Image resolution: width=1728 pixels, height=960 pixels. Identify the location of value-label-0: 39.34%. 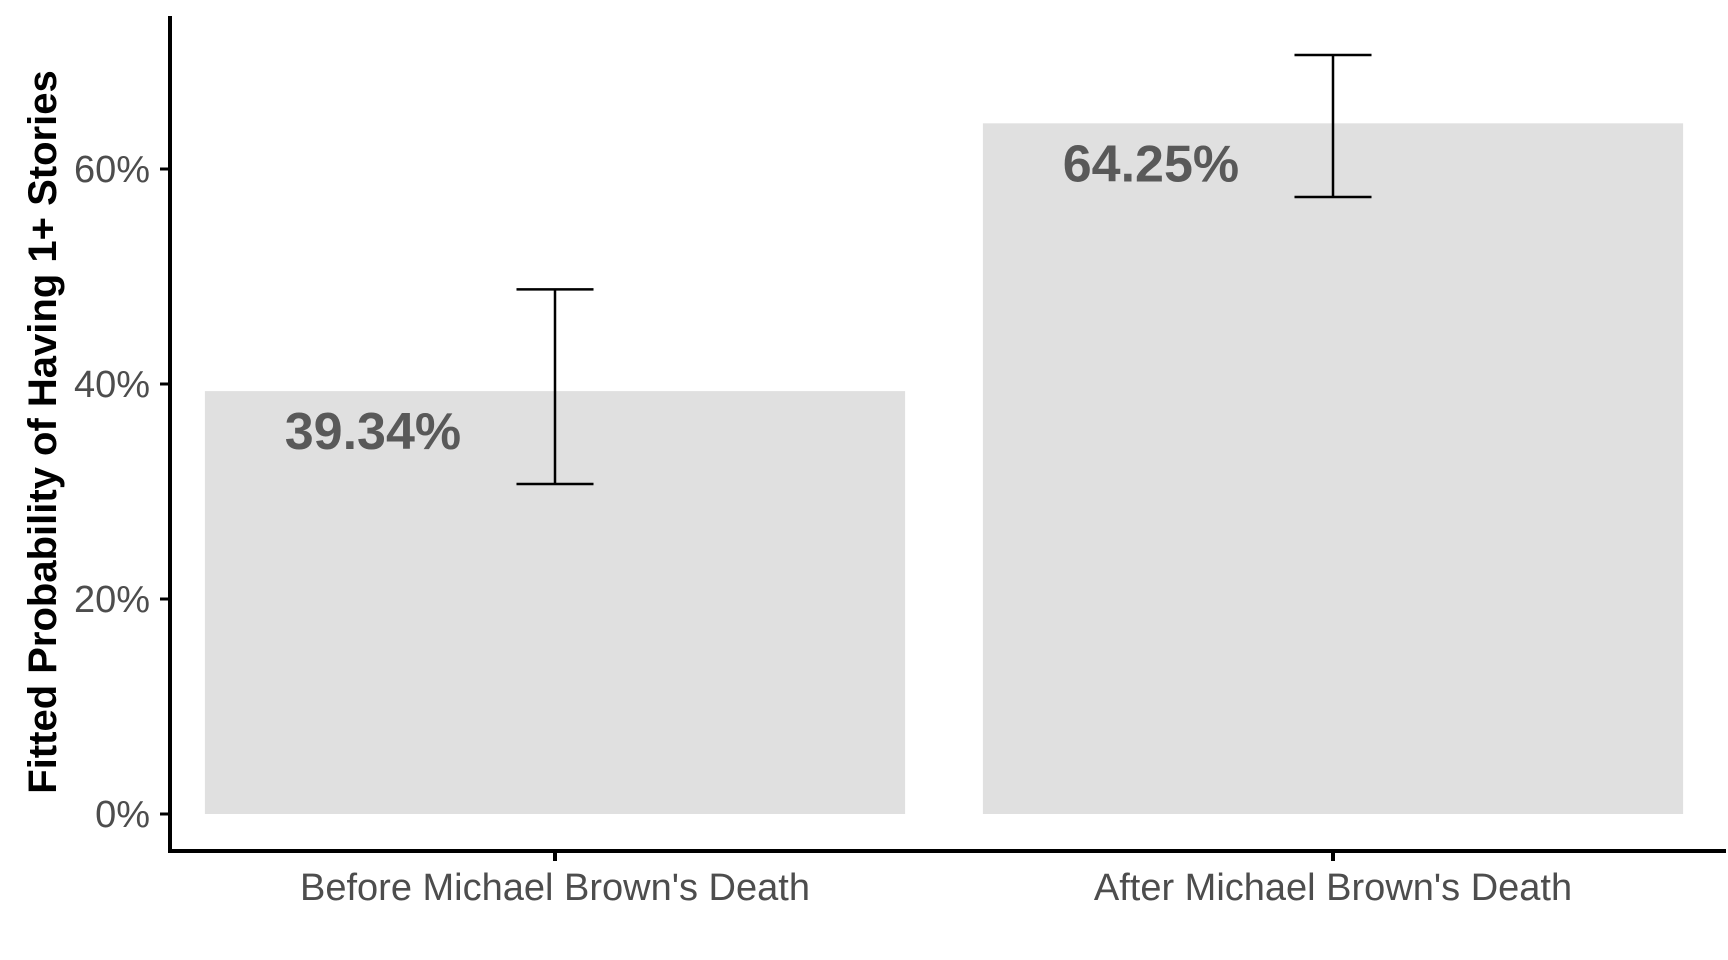
(373, 432).